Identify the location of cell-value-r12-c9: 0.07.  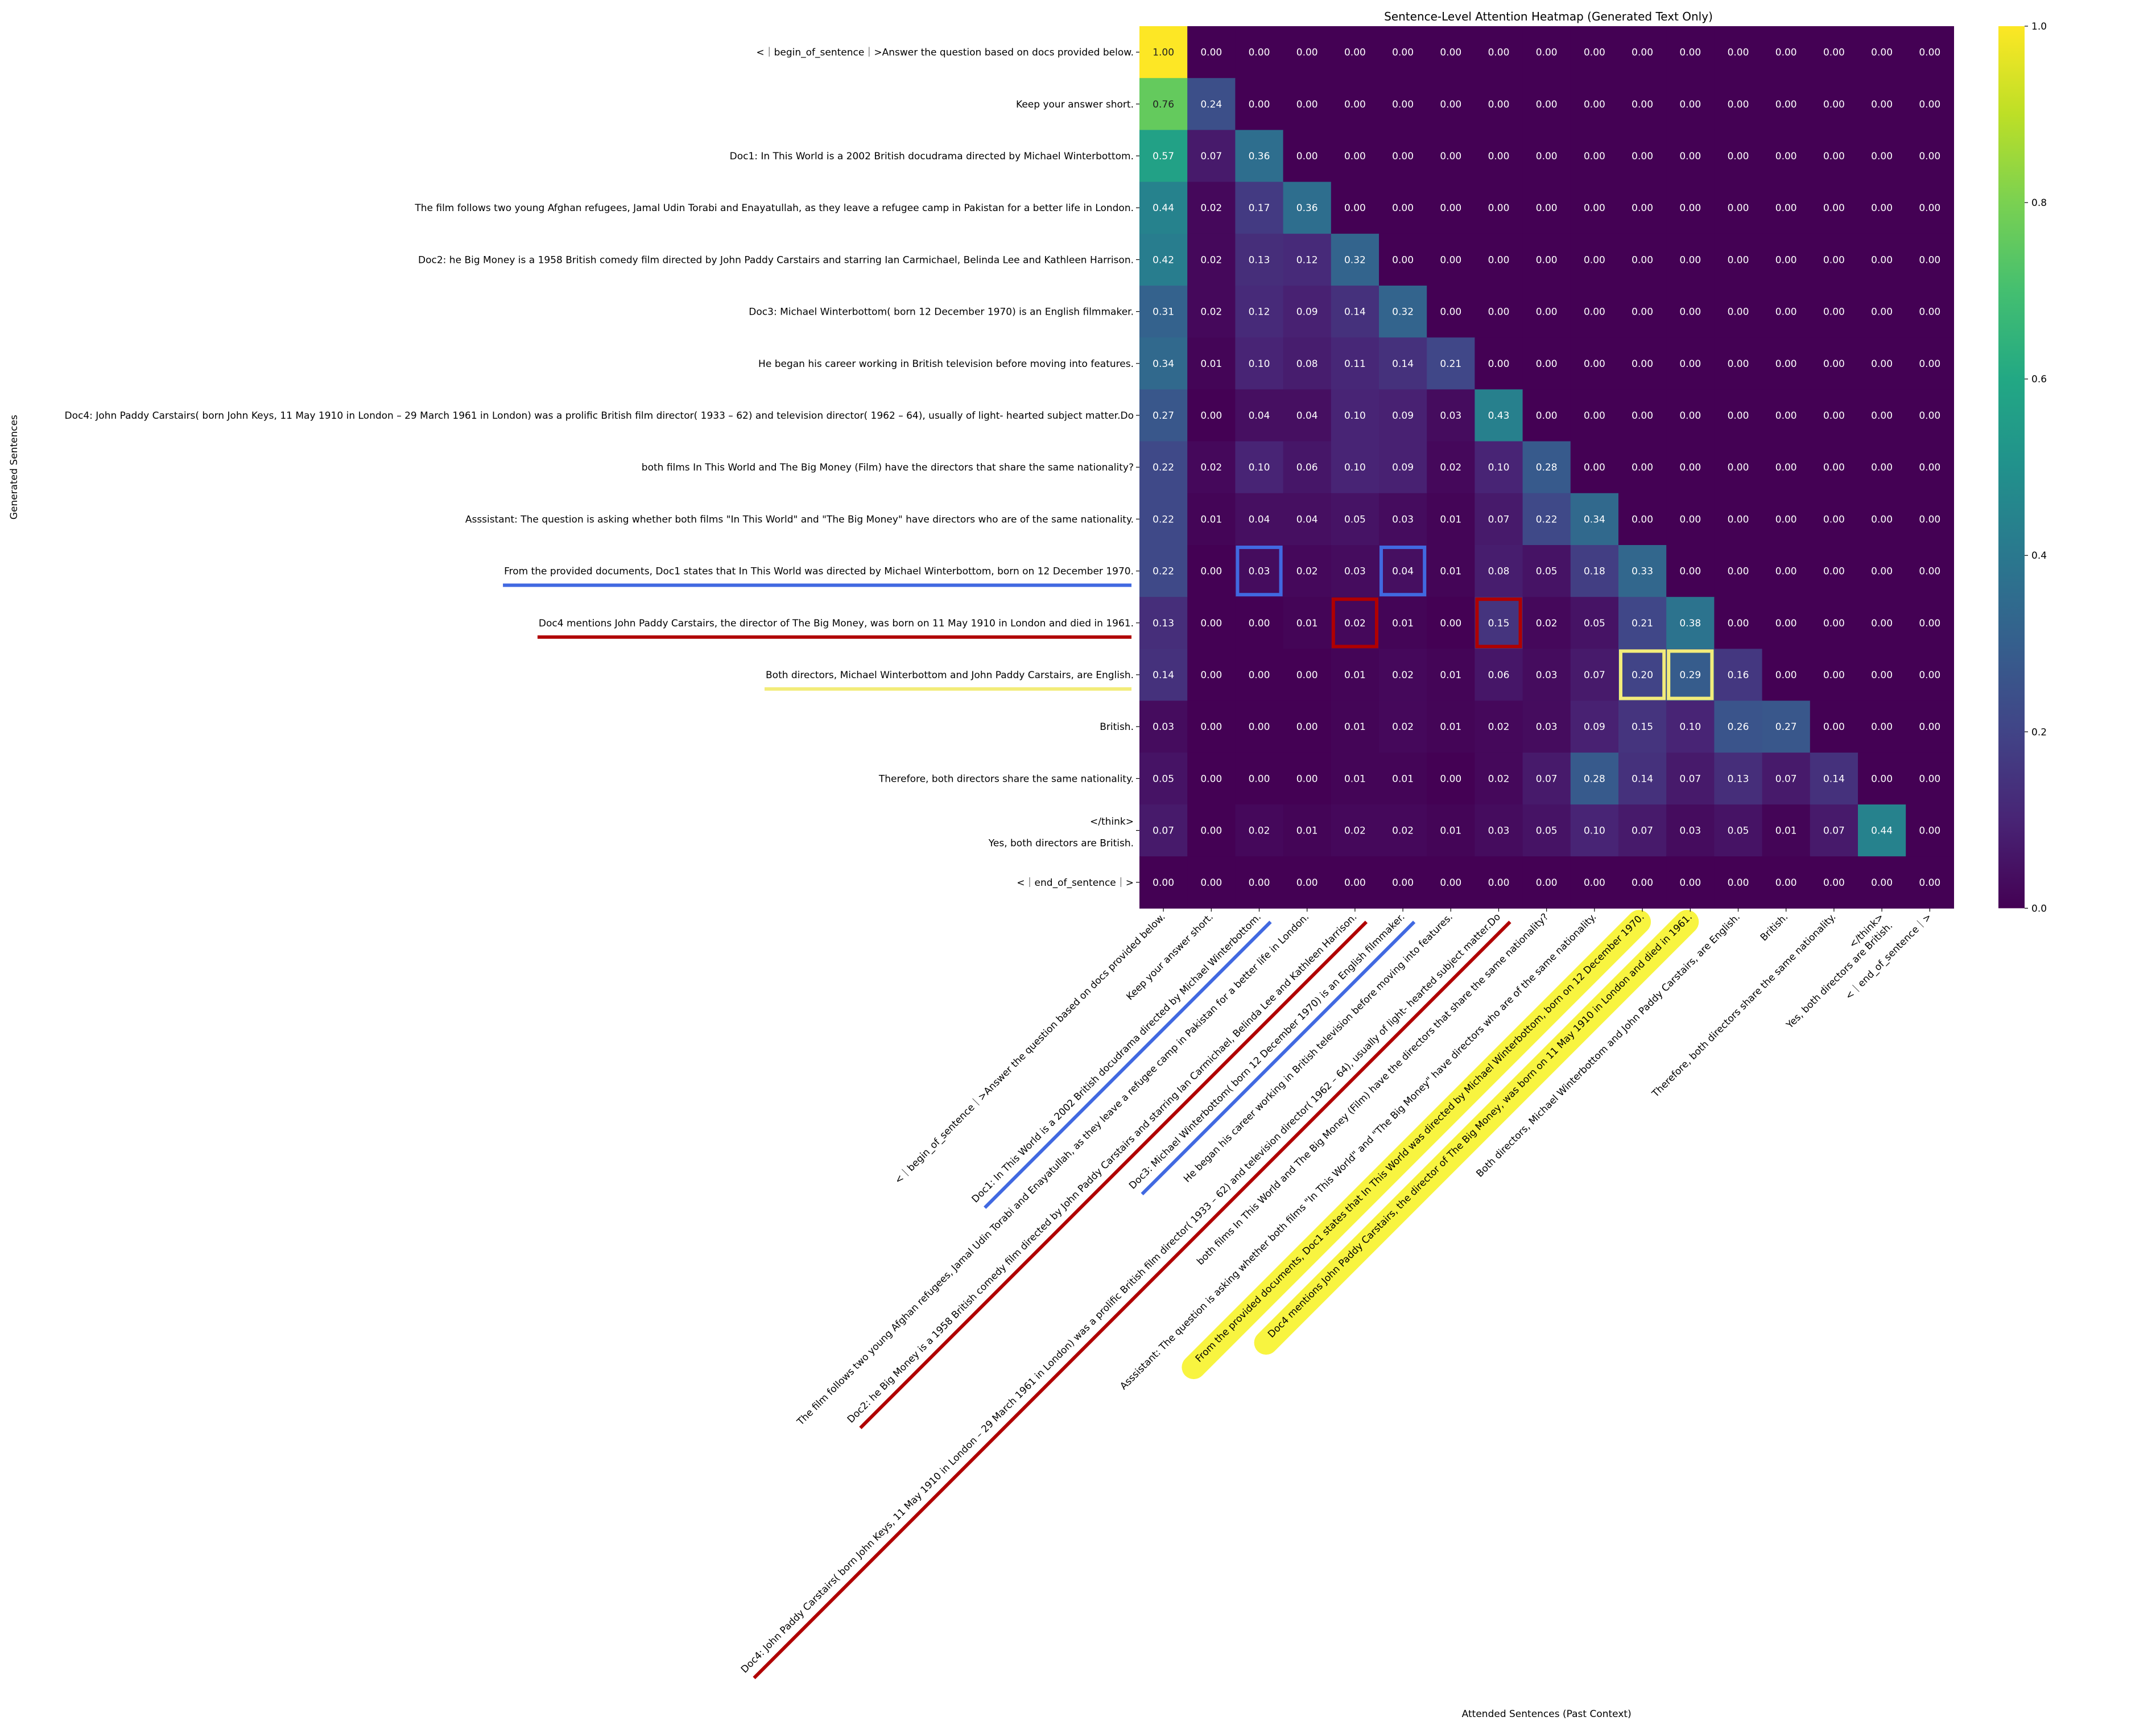
(1594, 676).